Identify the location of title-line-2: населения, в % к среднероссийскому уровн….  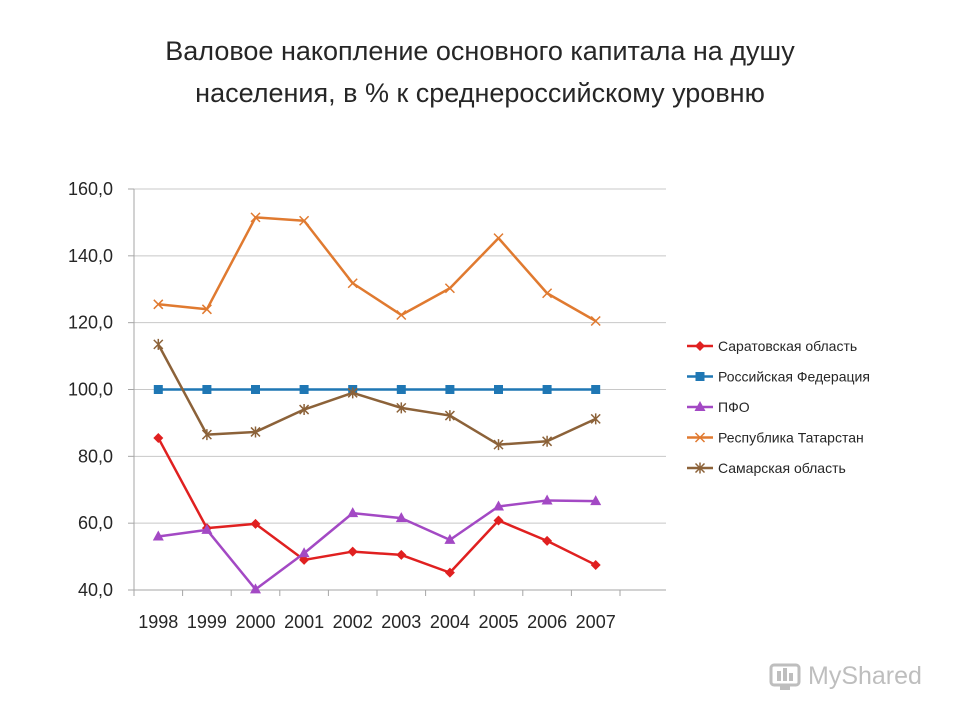
(480, 93).